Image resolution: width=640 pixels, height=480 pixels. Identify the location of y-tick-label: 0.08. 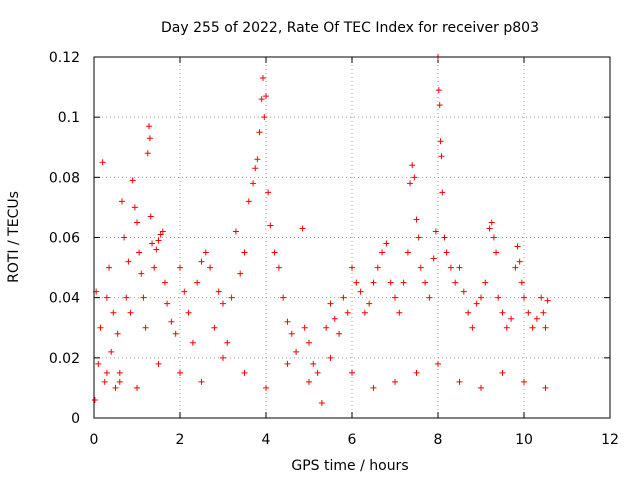
(64, 178).